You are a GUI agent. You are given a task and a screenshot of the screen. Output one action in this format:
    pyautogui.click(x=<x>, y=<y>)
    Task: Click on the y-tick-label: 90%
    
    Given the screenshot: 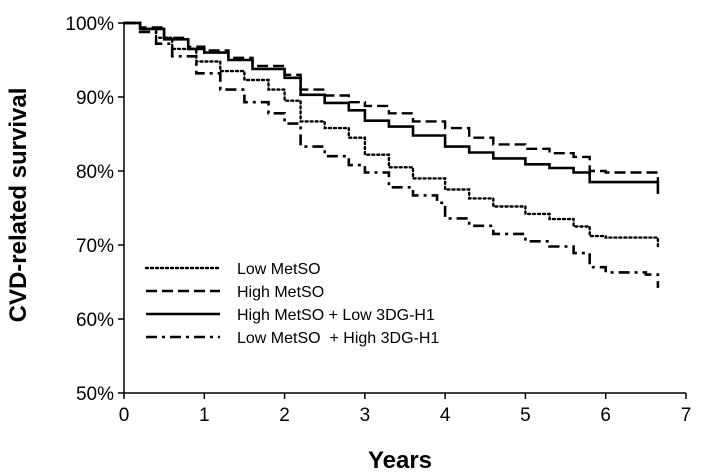 What is the action you would take?
    pyautogui.click(x=95, y=98)
    